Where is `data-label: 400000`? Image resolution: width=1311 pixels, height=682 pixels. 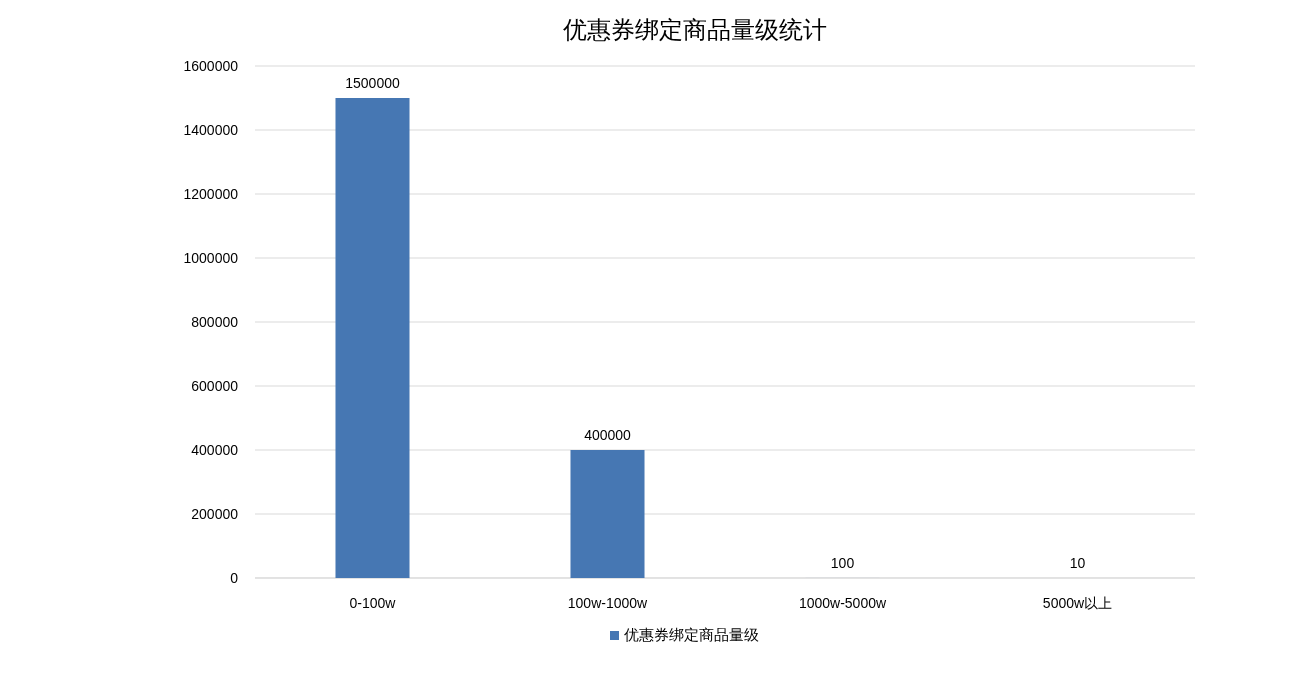
data-label: 400000 is located at coordinates (608, 435).